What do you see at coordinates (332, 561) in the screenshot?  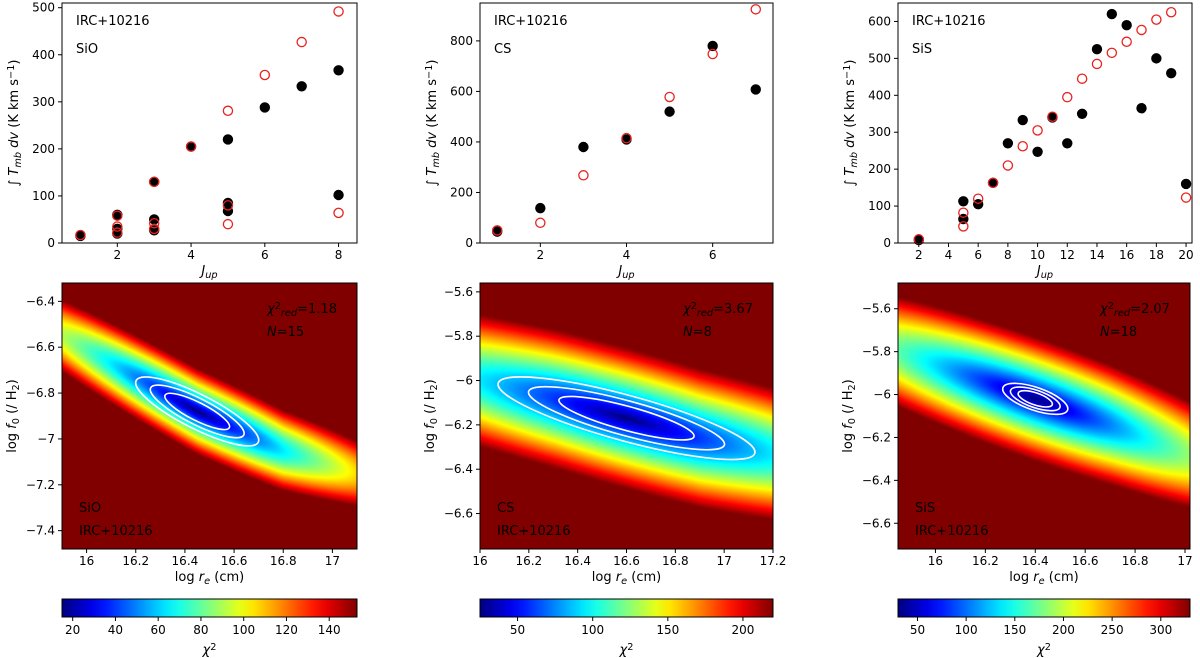 I see `x-tick-label: 17` at bounding box center [332, 561].